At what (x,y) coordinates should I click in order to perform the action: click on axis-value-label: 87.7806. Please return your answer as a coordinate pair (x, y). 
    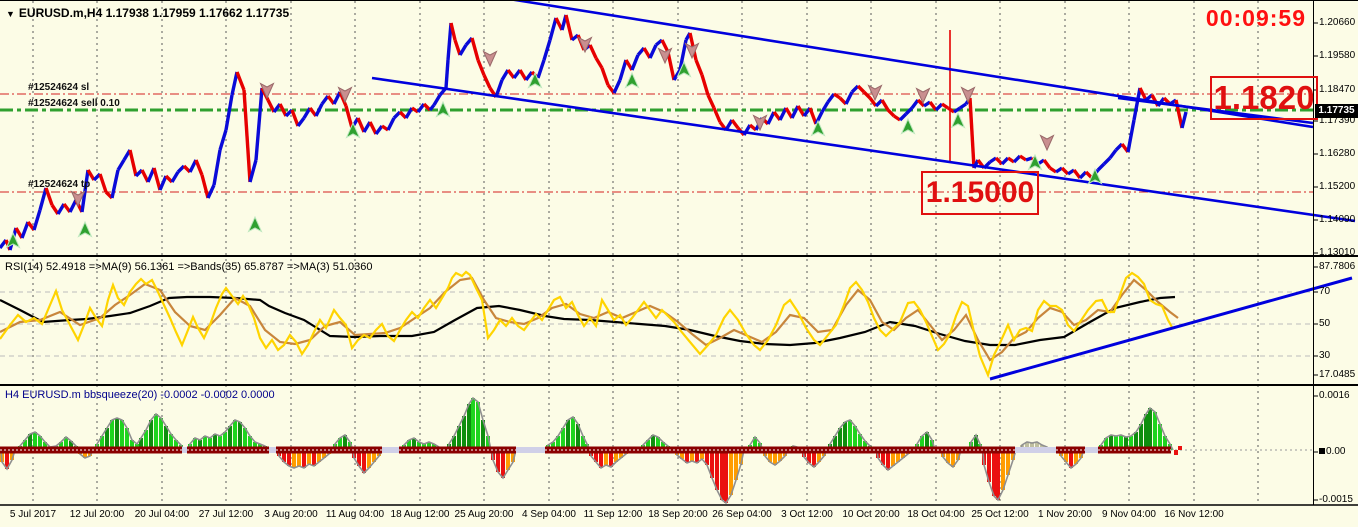
    Looking at the image, I should click on (1337, 266).